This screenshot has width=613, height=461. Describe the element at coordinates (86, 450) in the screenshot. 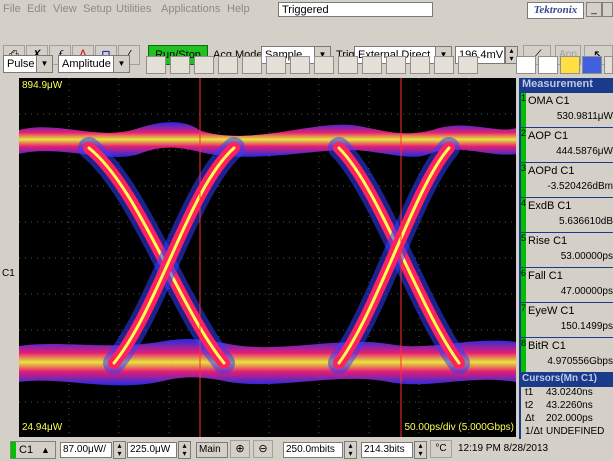

I see `vertical-scale-field: 87.00μW/` at that location.